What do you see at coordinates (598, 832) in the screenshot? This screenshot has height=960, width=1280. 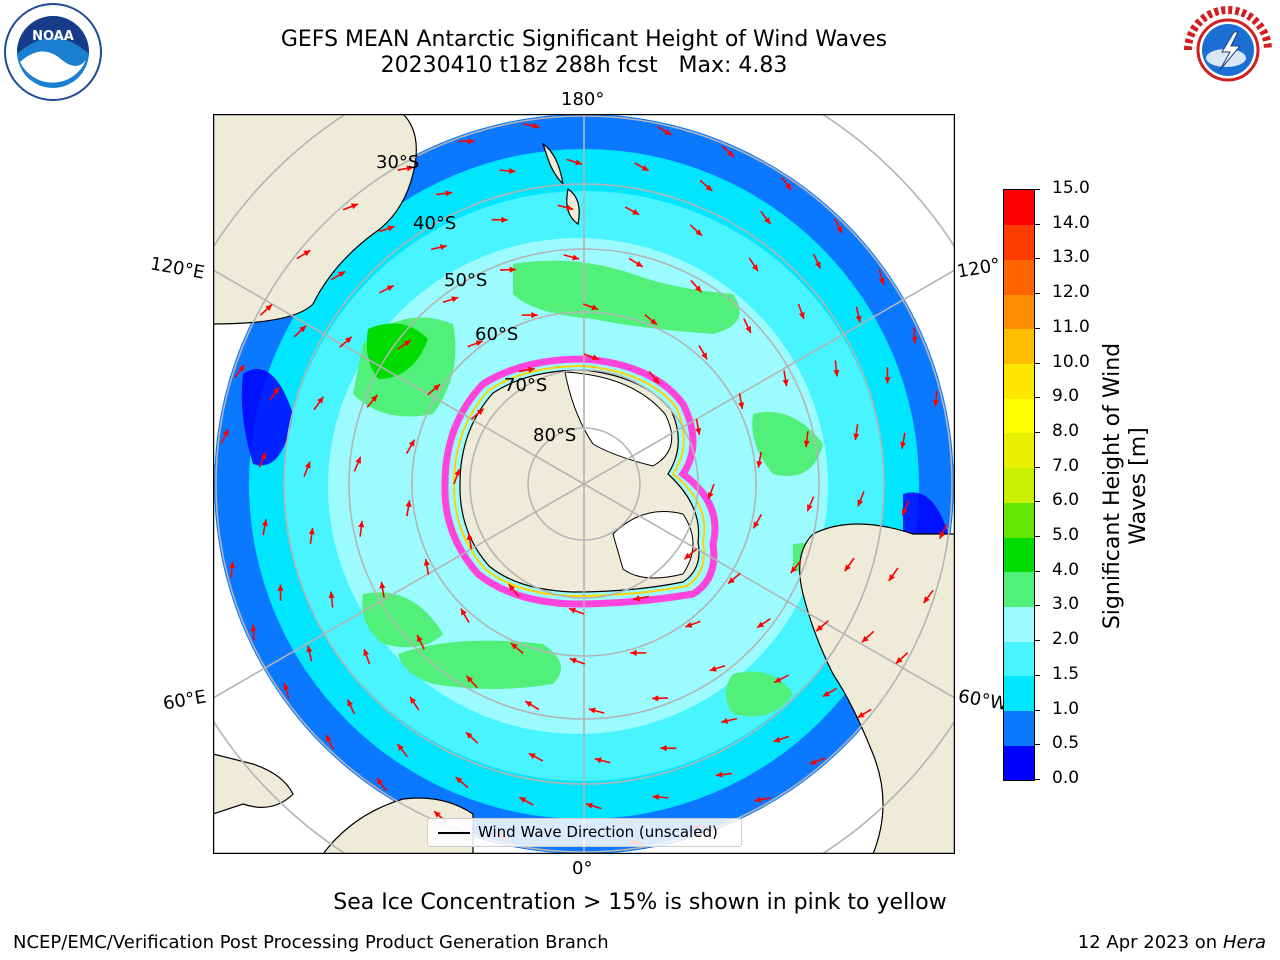 I see `legend-label: Wind Wave Direction (unscaled)` at bounding box center [598, 832].